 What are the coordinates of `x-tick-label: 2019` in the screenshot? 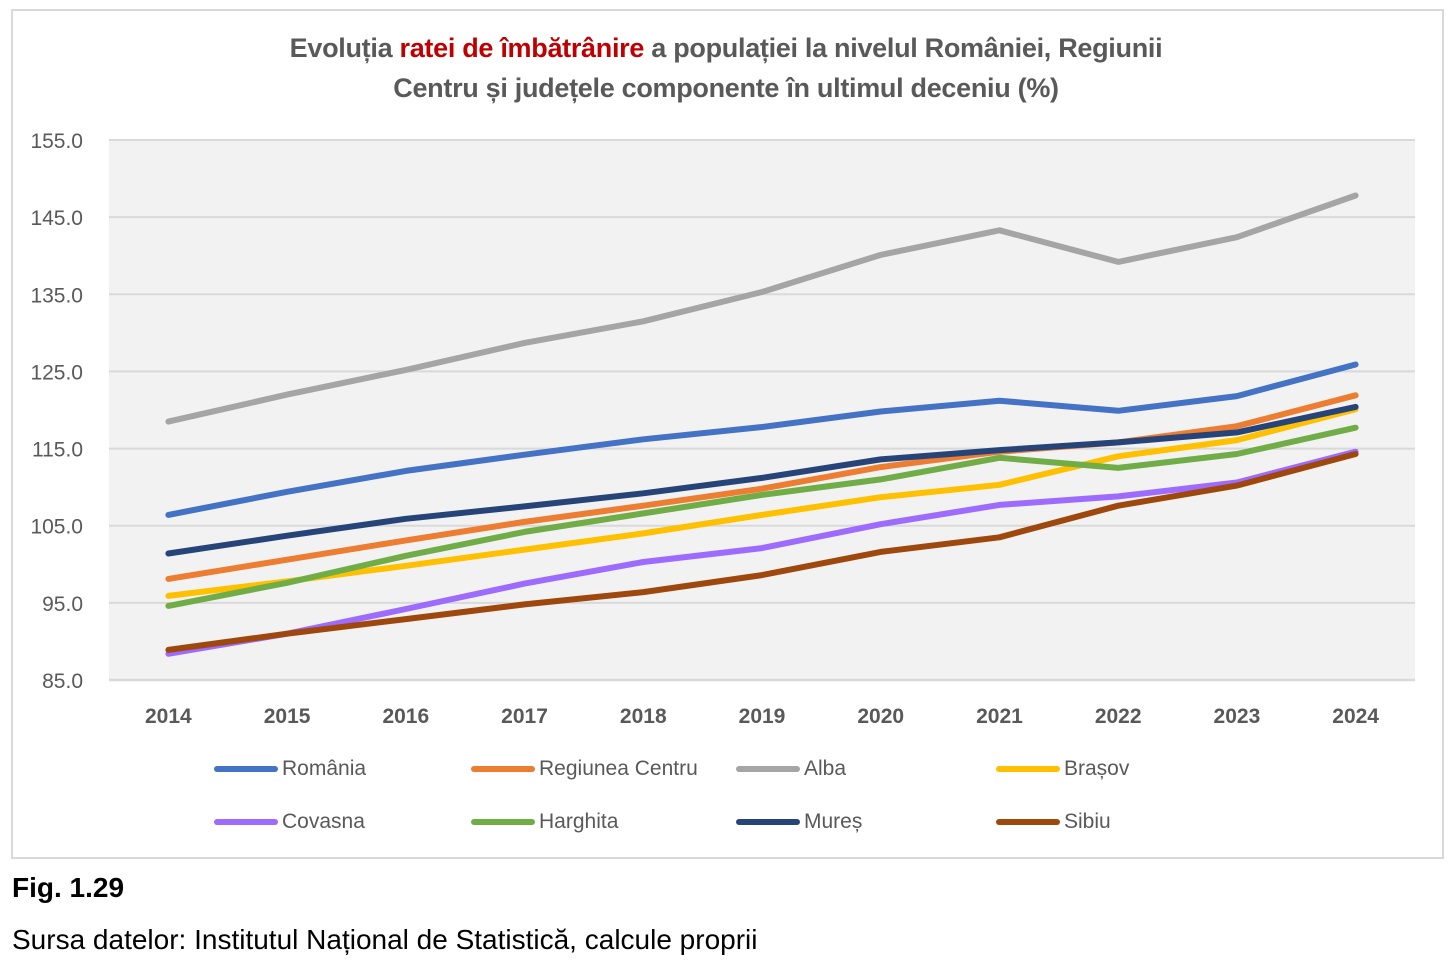 It's located at (762, 716).